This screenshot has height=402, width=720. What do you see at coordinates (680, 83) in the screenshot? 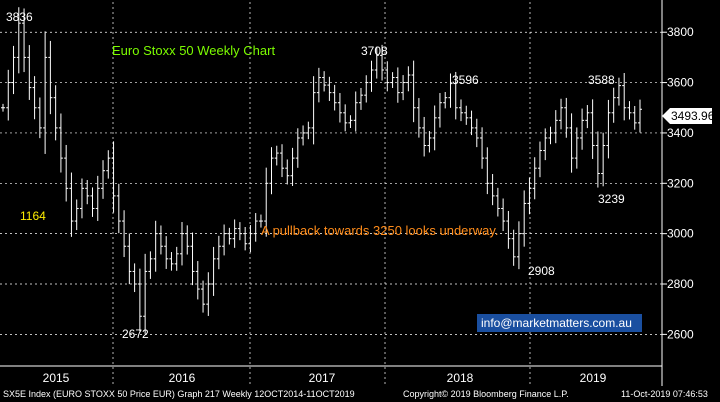
I see `y-tick-label: 3600` at bounding box center [680, 83].